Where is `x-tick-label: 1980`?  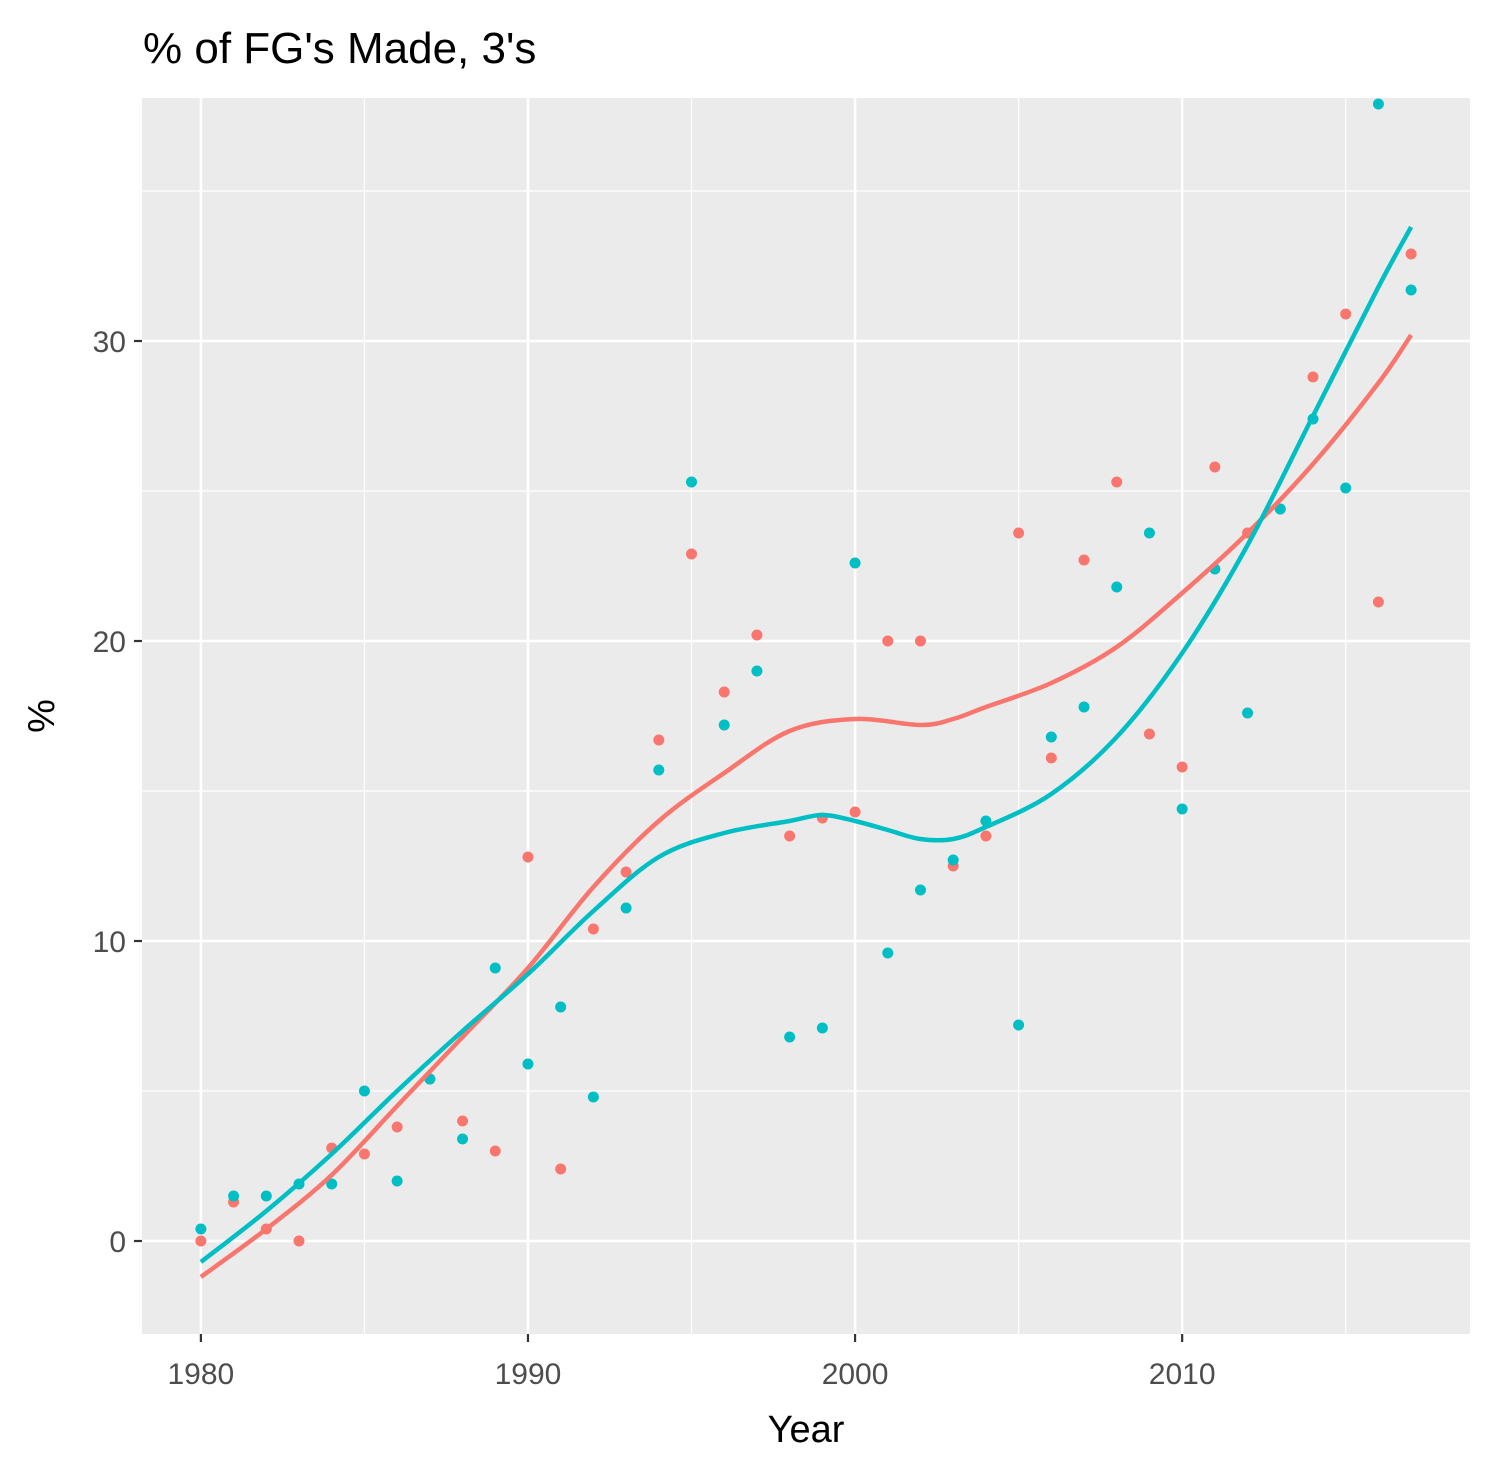
x-tick-label: 1980 is located at coordinates (201, 1374).